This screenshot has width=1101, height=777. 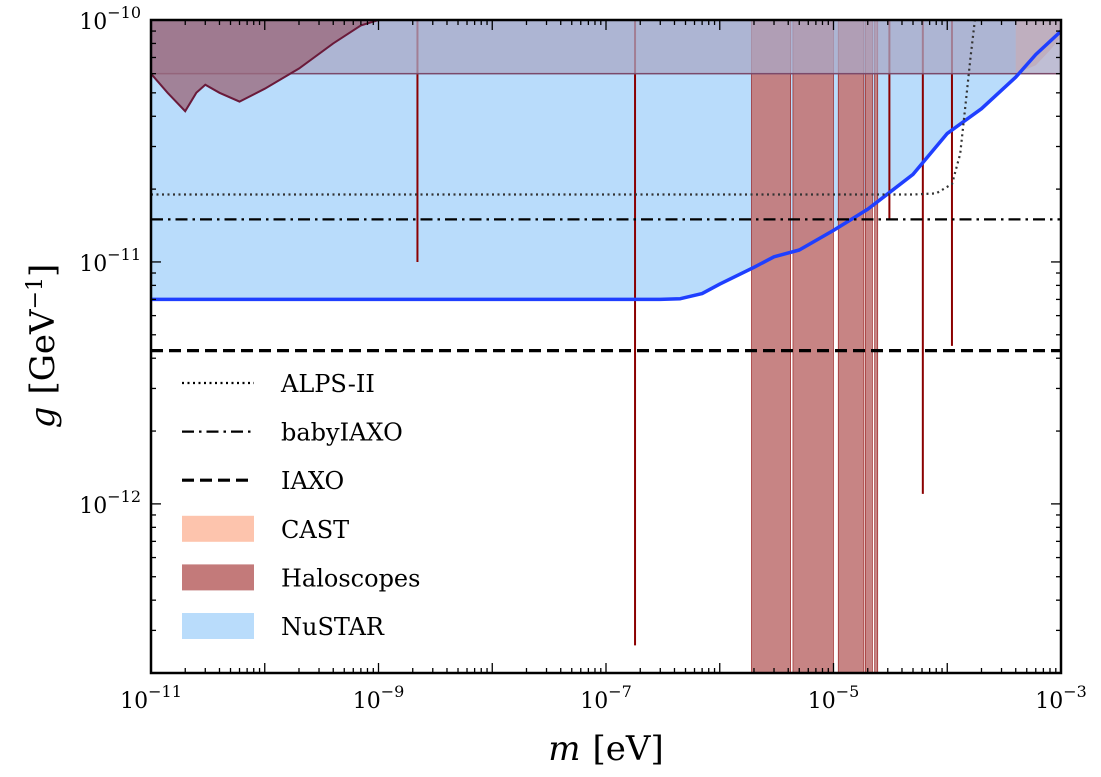 I want to click on x-tick-label: 10⁻⁵, so click(x=834, y=698).